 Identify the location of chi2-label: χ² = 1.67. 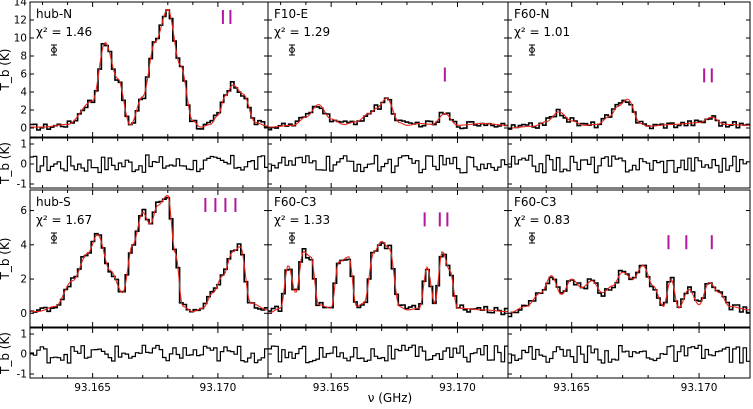
(64, 220).